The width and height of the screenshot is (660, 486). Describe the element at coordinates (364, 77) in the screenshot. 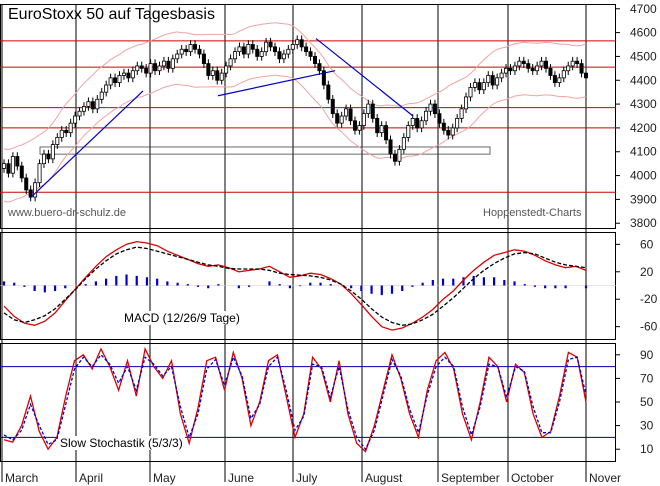

I see `trendline` at that location.